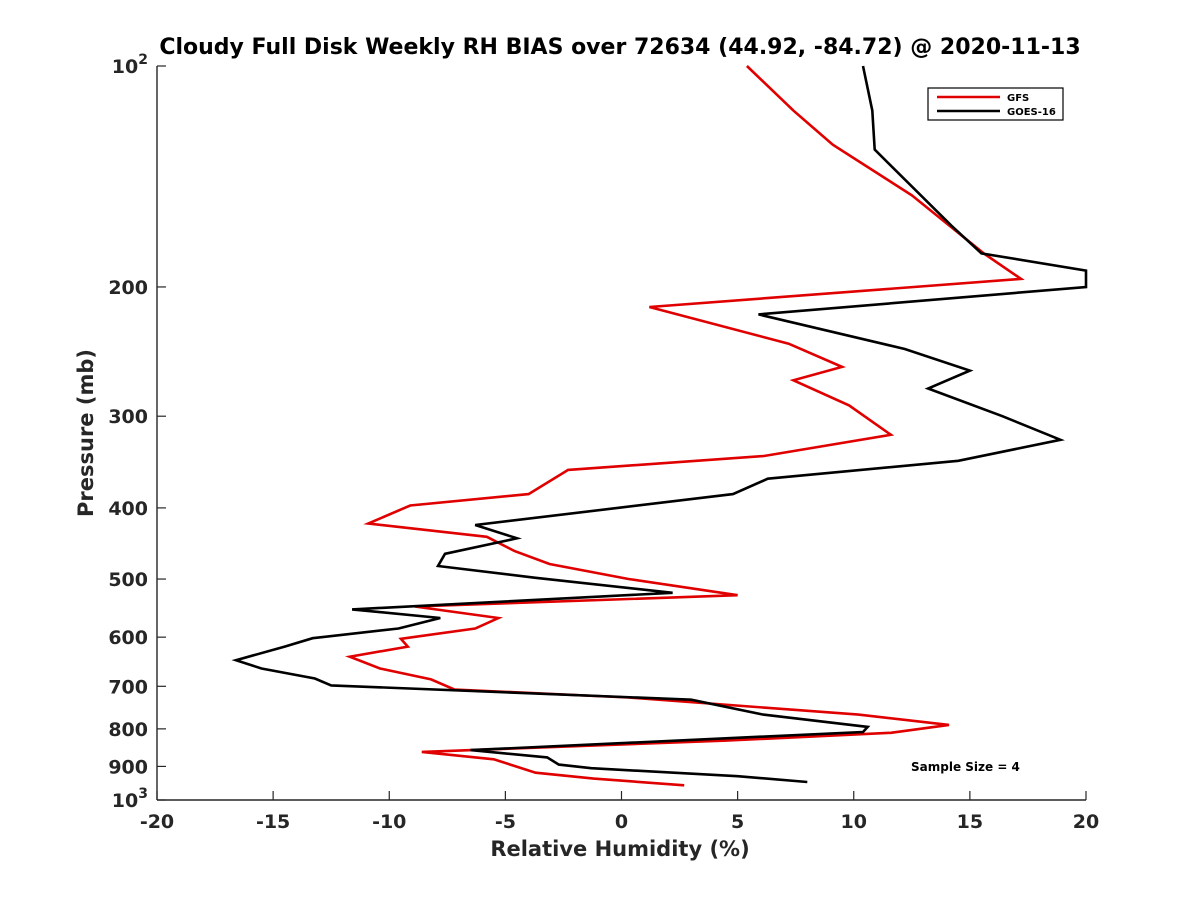  What do you see at coordinates (128, 767) in the screenshot?
I see `y-tick-label: 900` at bounding box center [128, 767].